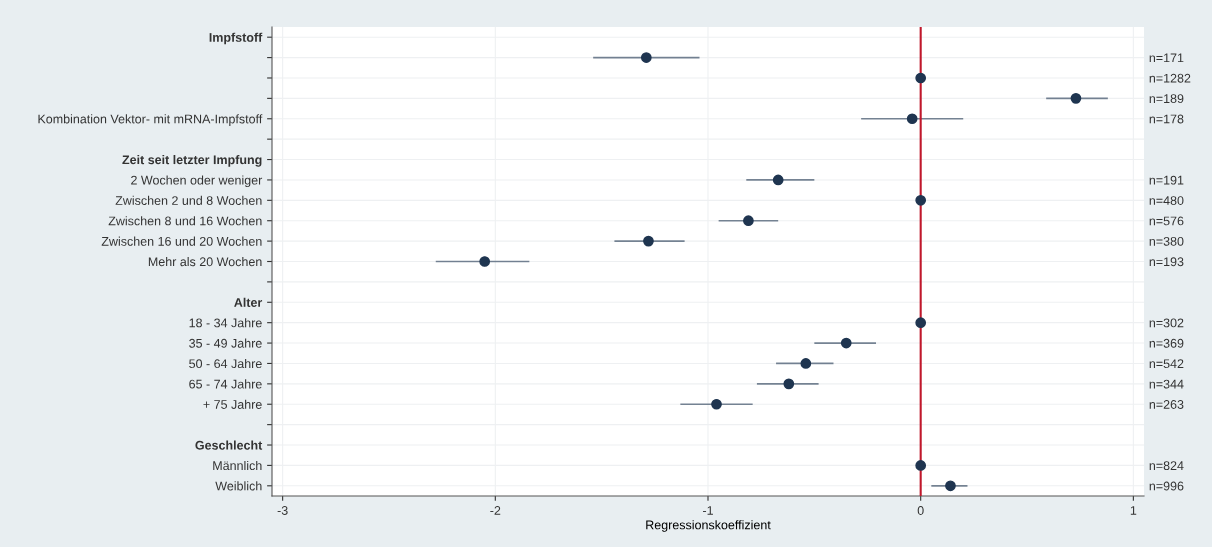 The height and width of the screenshot is (547, 1212). What do you see at coordinates (185, 221) in the screenshot?
I see `y-tick-label: Zwischen 8 und 16 Wochen` at bounding box center [185, 221].